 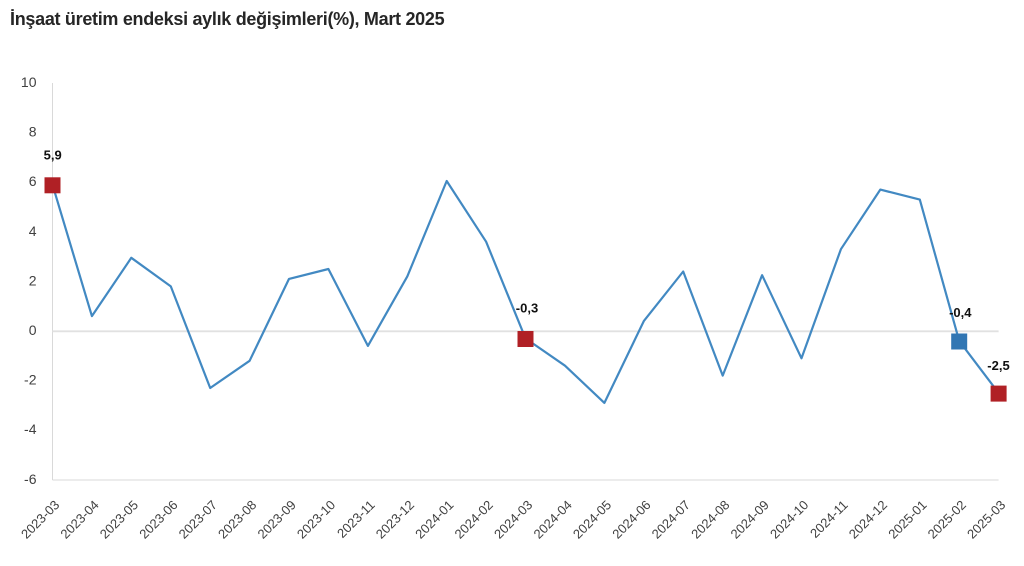 What do you see at coordinates (316, 519) in the screenshot?
I see `svg-text: 2023-10` at bounding box center [316, 519].